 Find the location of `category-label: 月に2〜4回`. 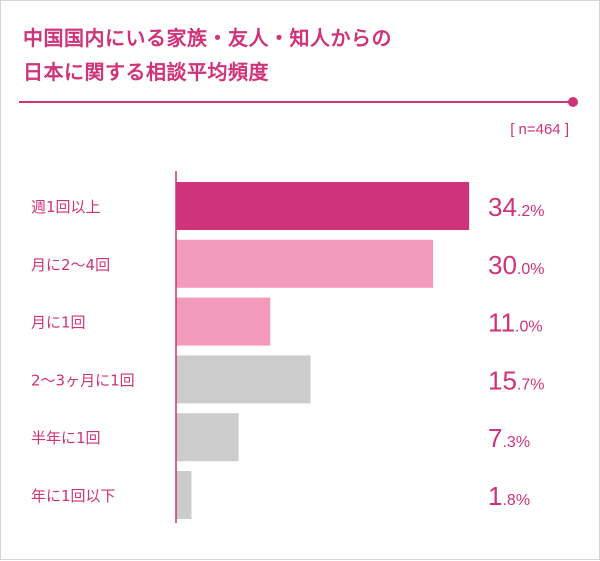

category-label: 月に2〜4回 is located at coordinates (70, 265).